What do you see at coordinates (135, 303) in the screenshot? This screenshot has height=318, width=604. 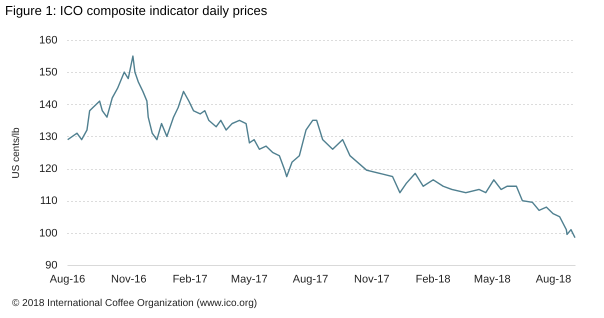 I see `text: © 2018 International Coffee Organization (www.ico.org)` at bounding box center [135, 303].